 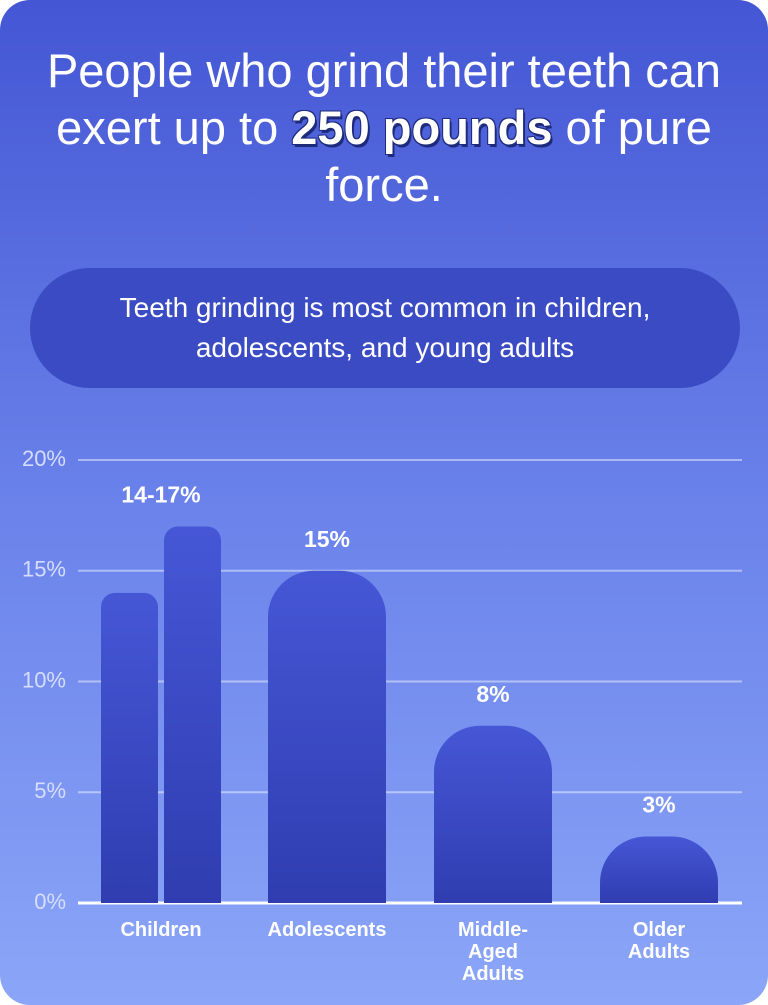 I want to click on y-tick-label: 15%, so click(x=44, y=569).